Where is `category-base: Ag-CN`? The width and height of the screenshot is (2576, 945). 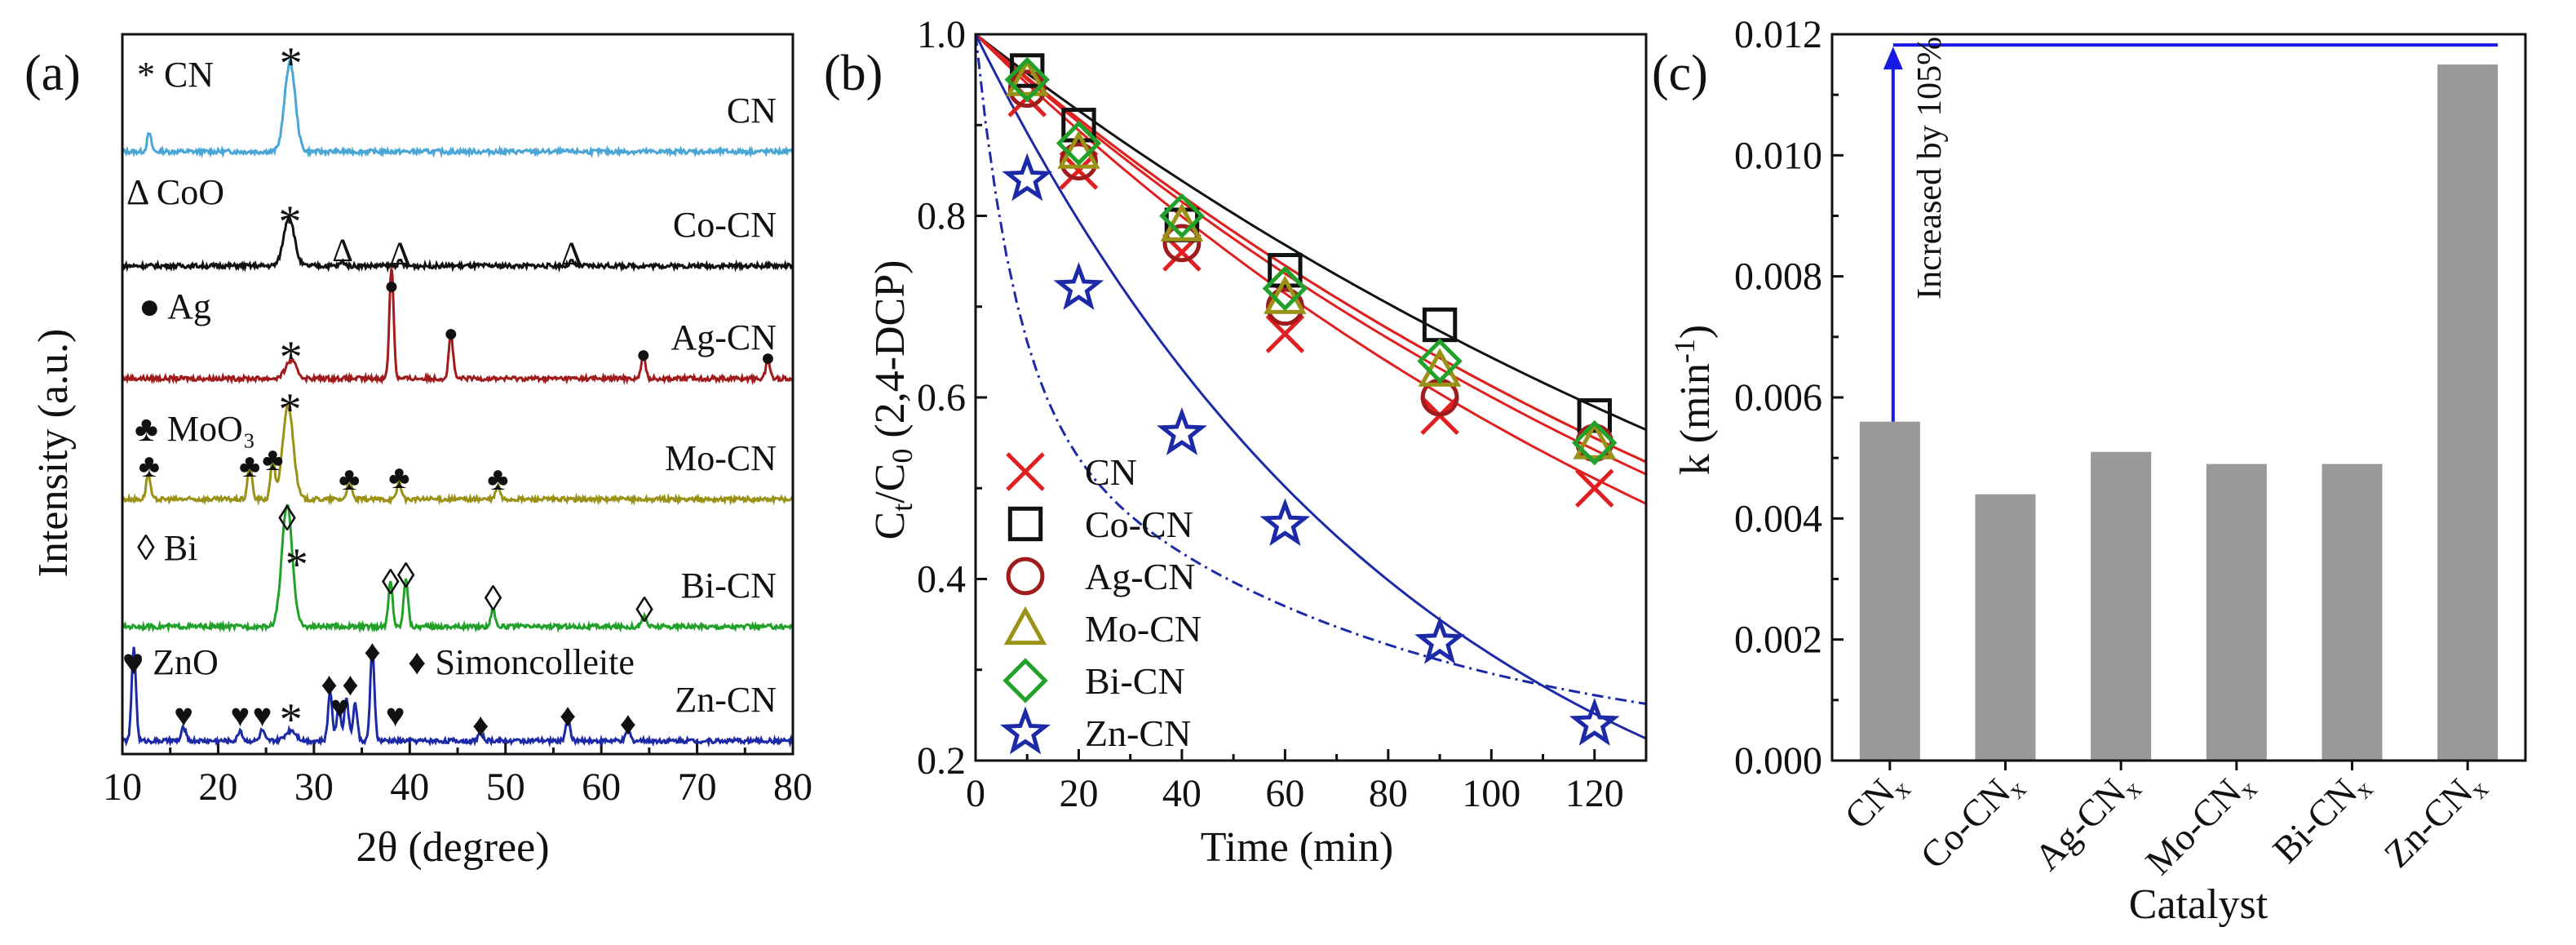
category-base: Ag-CN is located at coordinates (2080, 824).